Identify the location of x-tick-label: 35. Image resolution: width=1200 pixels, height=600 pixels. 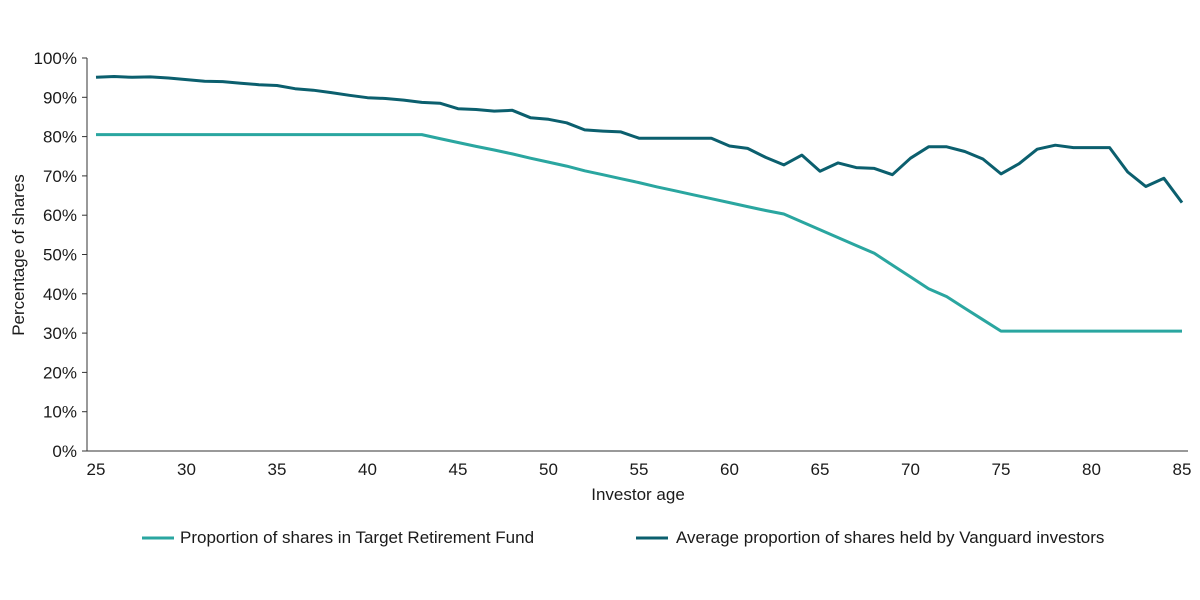
(277, 469).